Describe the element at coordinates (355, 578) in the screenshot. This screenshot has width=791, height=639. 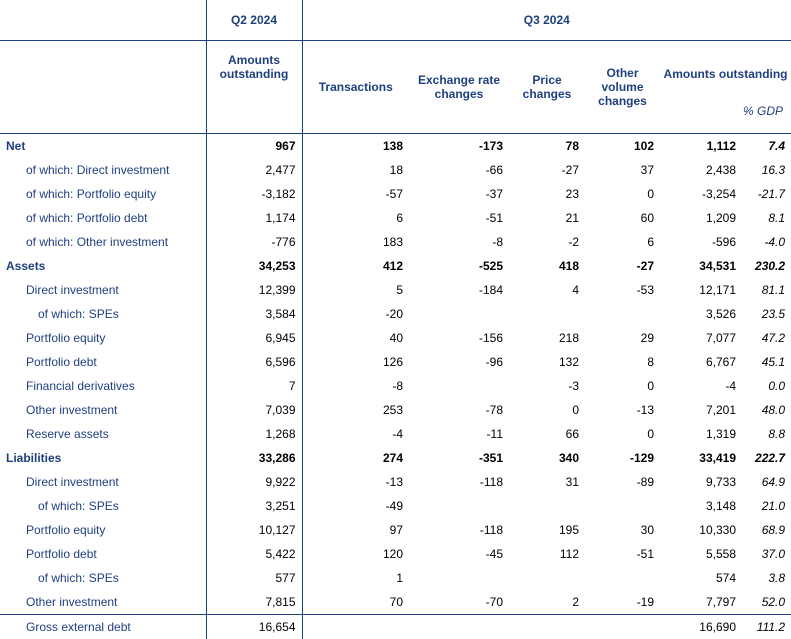
I see `cell-transactions: 1` at that location.